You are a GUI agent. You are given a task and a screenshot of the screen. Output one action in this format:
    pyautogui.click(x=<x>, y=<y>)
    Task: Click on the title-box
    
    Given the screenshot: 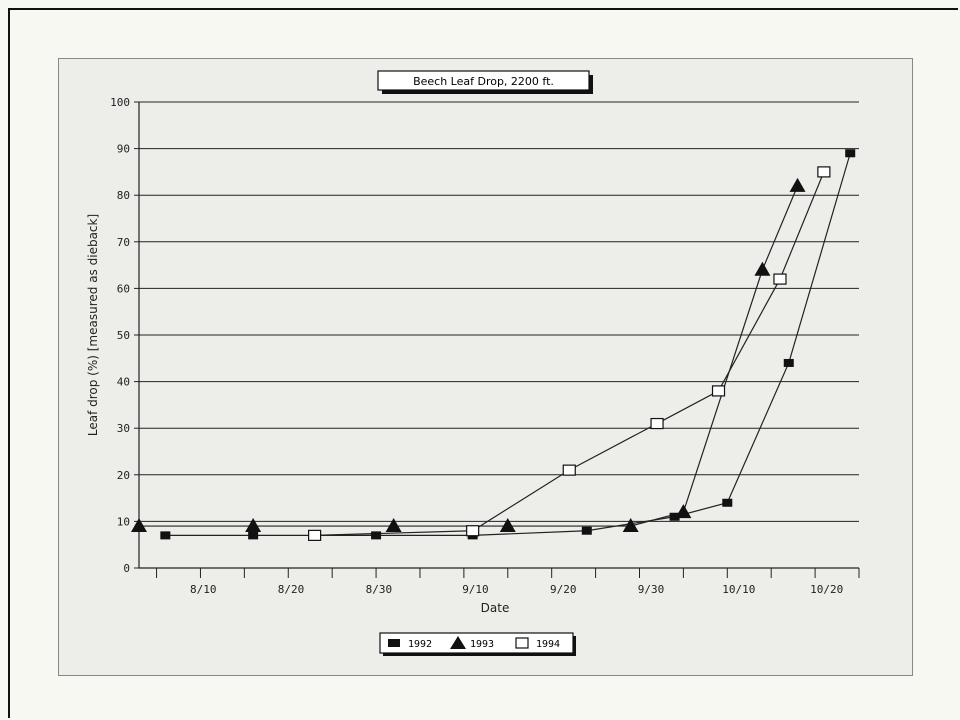 What is the action you would take?
    pyautogui.click(x=483, y=80)
    